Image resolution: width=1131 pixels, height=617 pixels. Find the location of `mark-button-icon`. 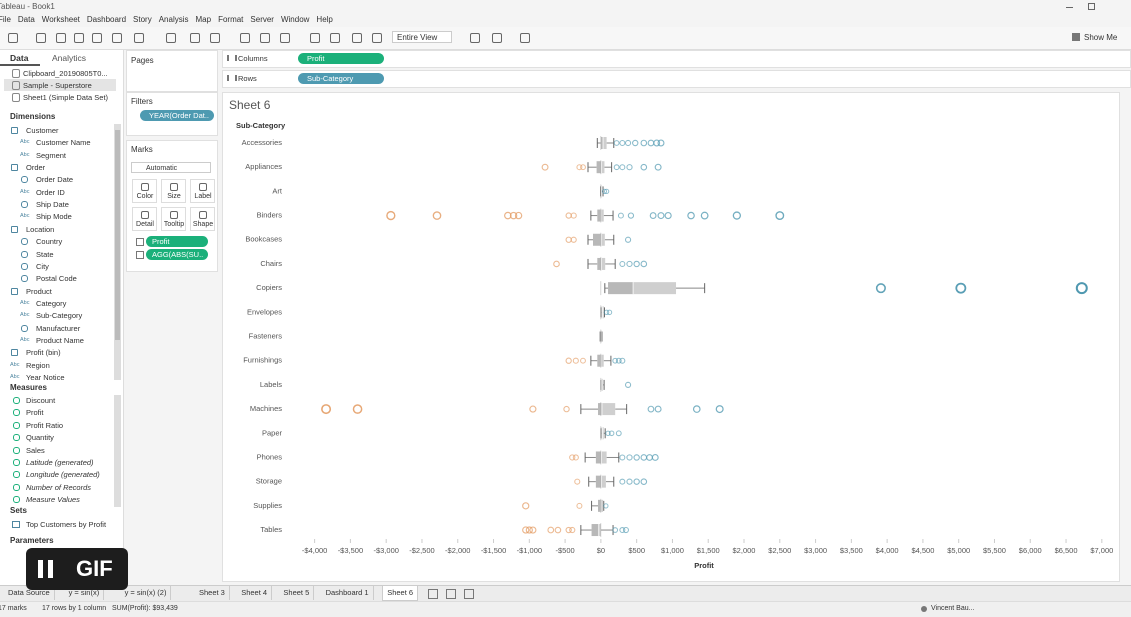

mark-button-icon is located at coordinates (203, 215).